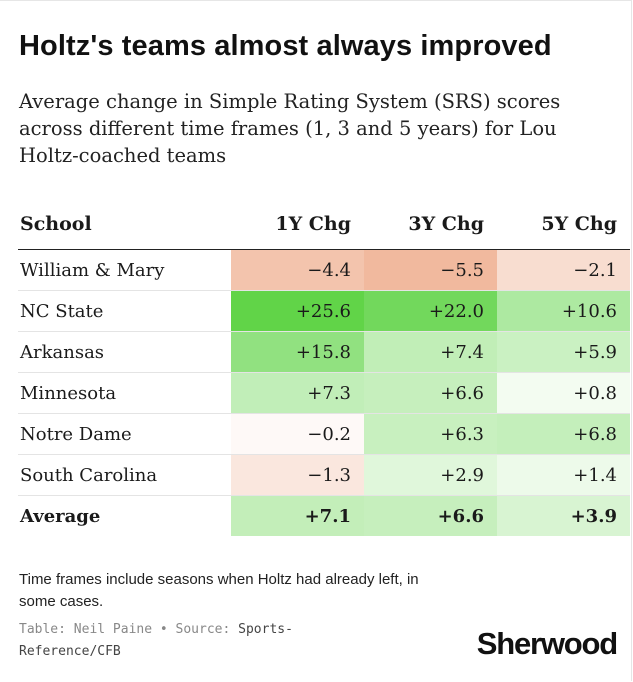 This screenshot has width=633, height=682. Describe the element at coordinates (563, 434) in the screenshot. I see `cell-5y-chg: +6.8` at that location.